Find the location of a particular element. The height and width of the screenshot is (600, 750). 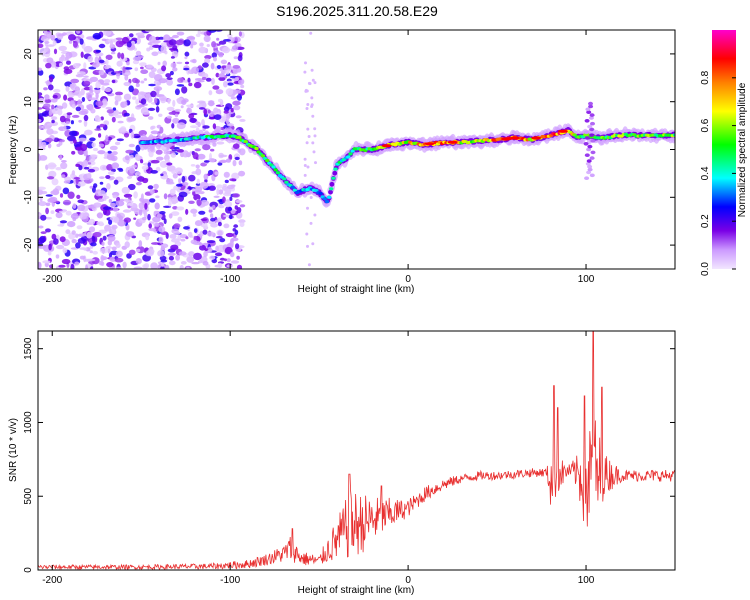

ridge-edge is located at coordinates (335, 173).